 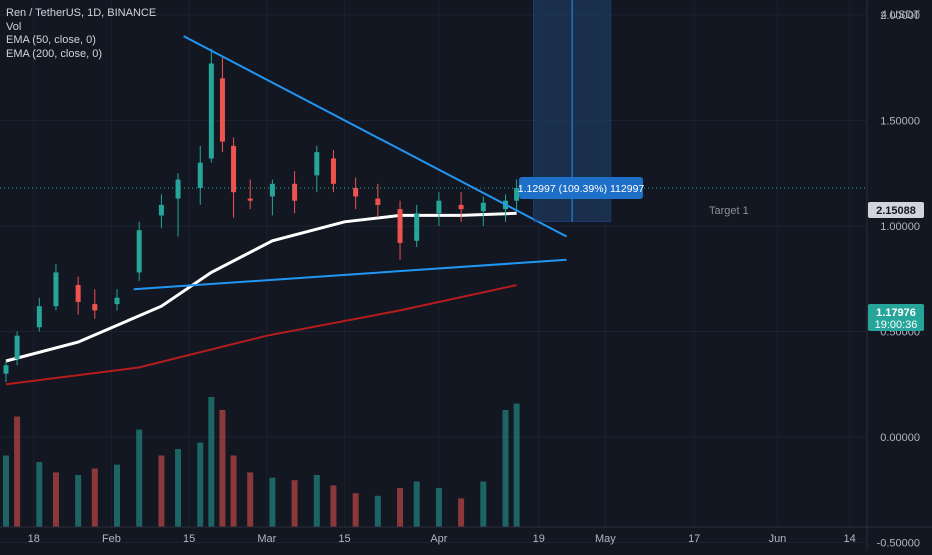 What do you see at coordinates (51, 40) in the screenshot?
I see `ema50-indicator-label: EMA (50, close, 0)` at bounding box center [51, 40].